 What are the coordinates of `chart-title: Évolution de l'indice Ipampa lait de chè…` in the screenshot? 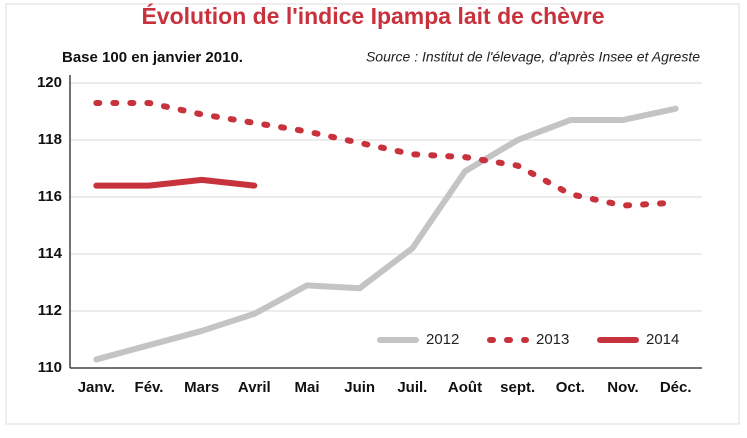 It's located at (372, 15).